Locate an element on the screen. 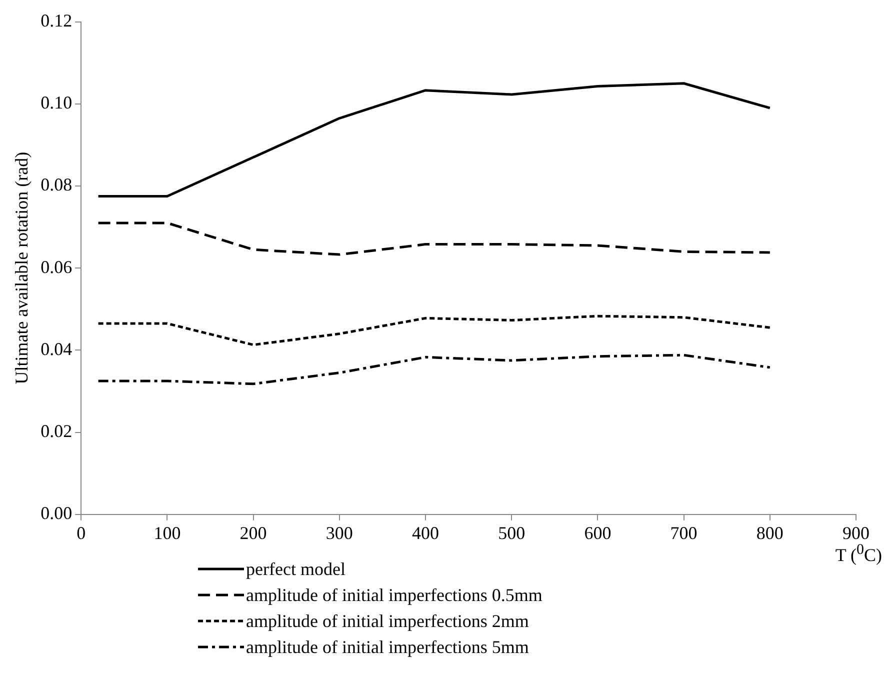  x-tick-label: 600 is located at coordinates (598, 532).